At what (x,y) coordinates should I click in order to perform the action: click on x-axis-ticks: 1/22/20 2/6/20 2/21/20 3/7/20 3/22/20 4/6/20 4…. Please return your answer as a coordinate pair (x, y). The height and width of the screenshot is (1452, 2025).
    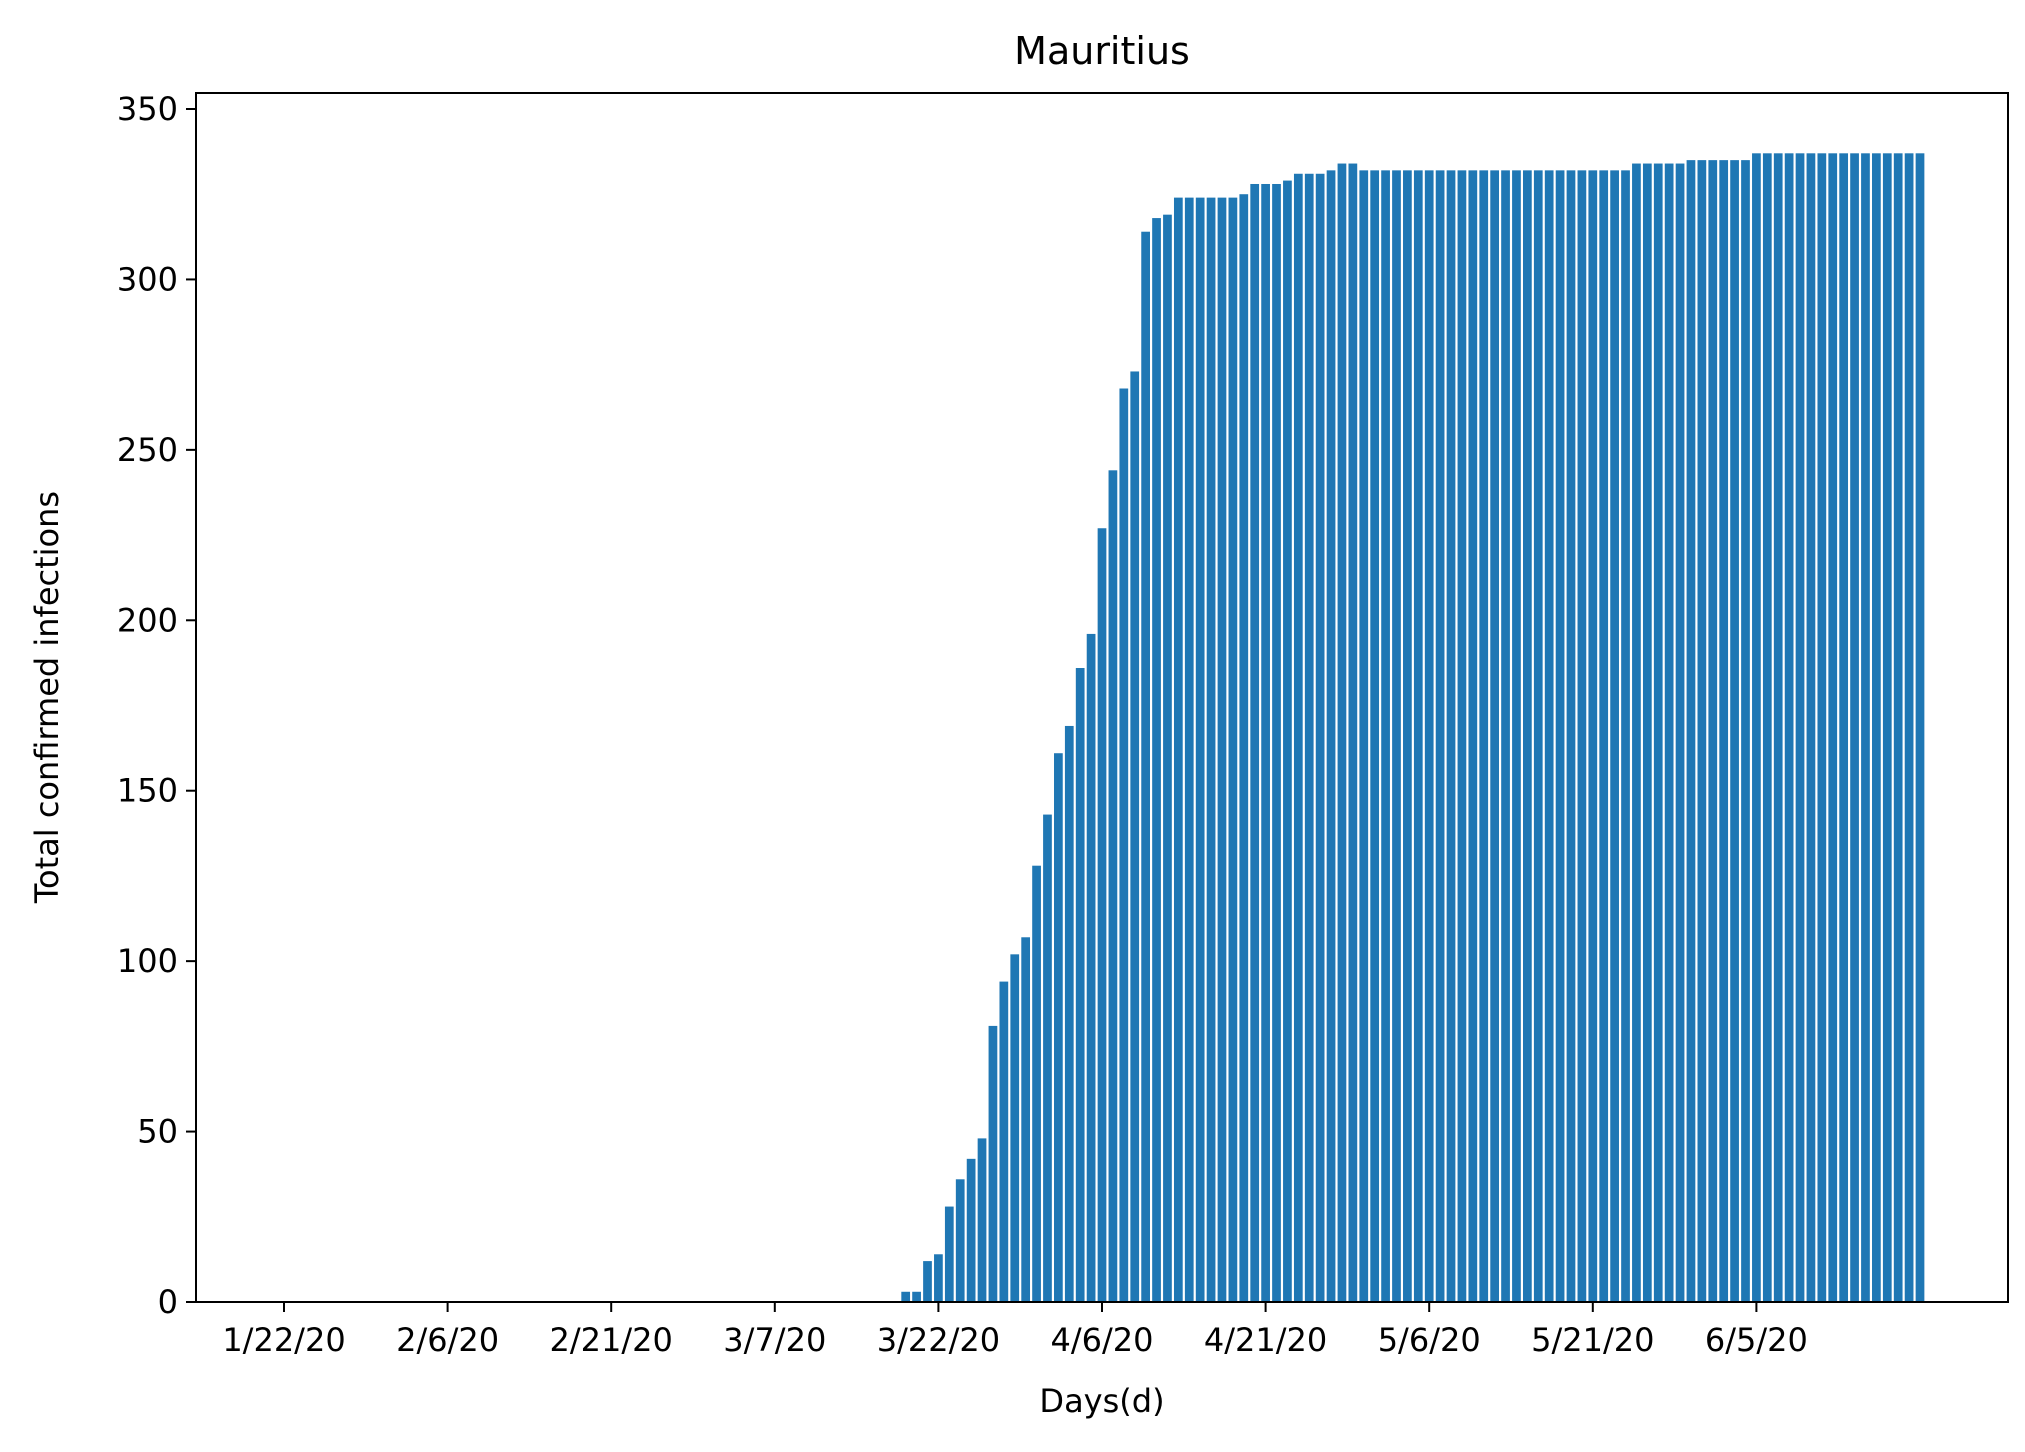
    Looking at the image, I should click on (1015, 1330).